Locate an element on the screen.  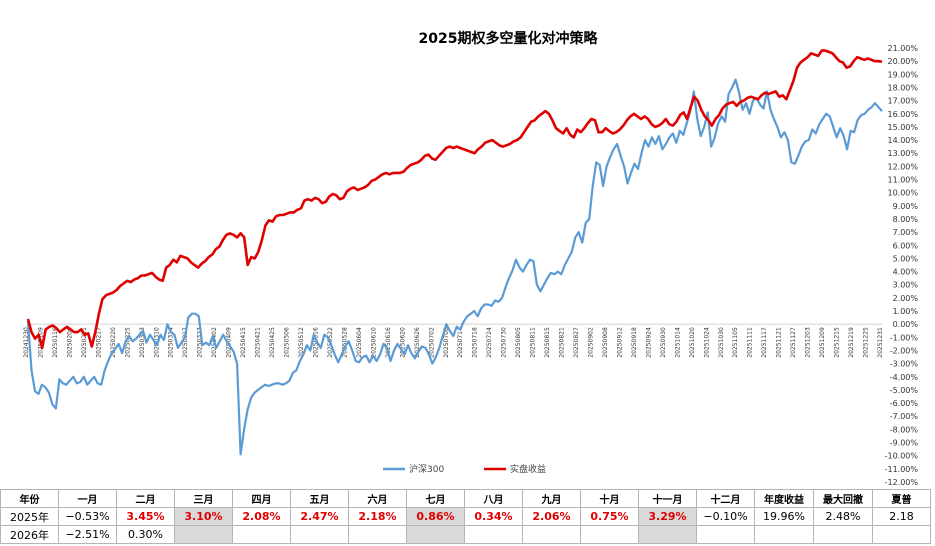
x-tick-label: 20250805 is located at coordinates (518, 342).